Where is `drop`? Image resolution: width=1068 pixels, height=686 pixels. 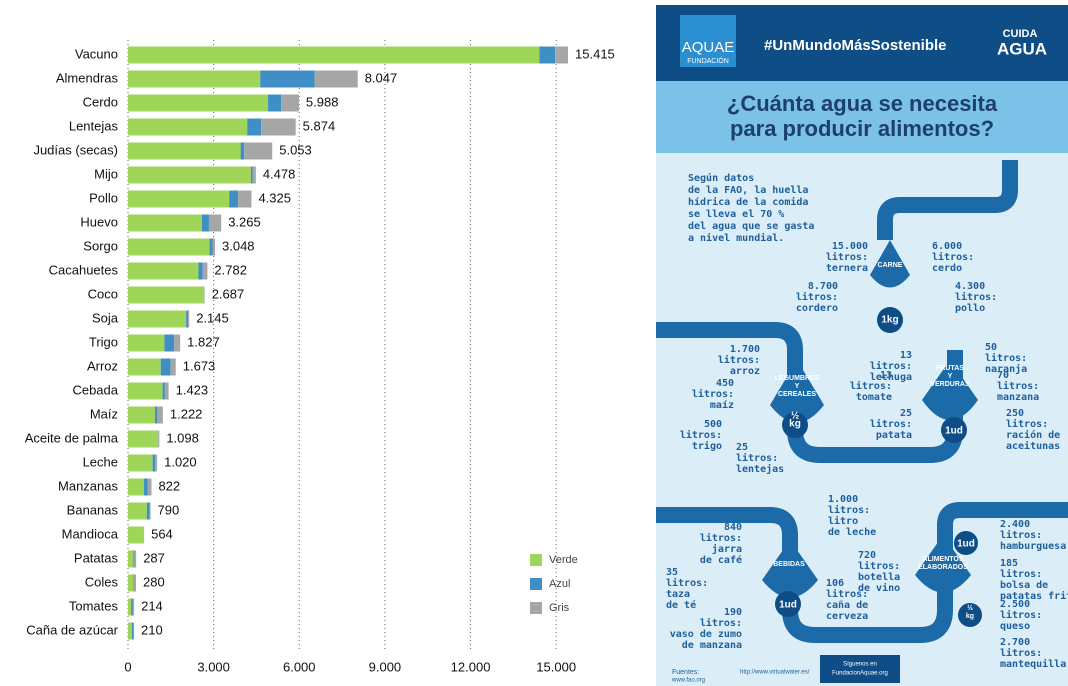 drop is located at coordinates (950, 390).